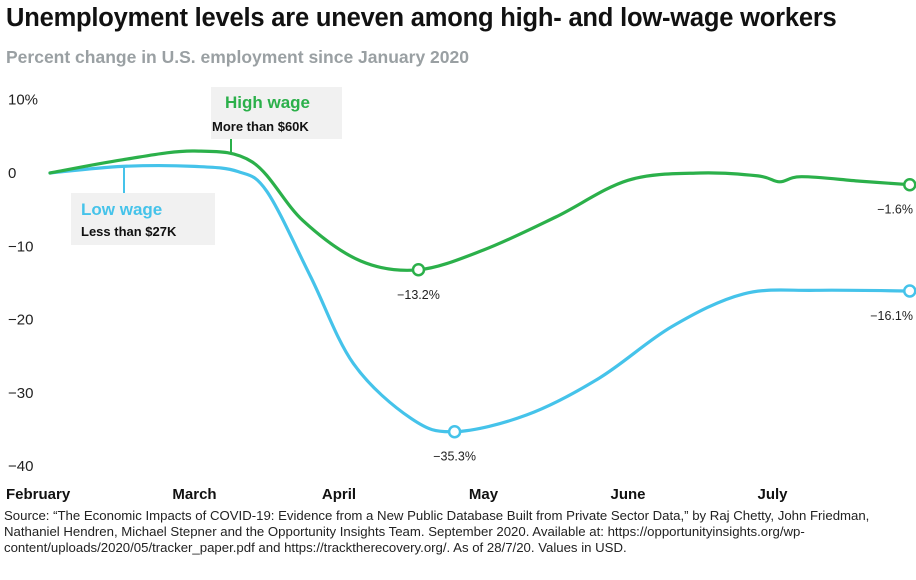 This screenshot has height=580, width=916. I want to click on series-label-high-wage: High wage More than $60K, so click(276, 120).